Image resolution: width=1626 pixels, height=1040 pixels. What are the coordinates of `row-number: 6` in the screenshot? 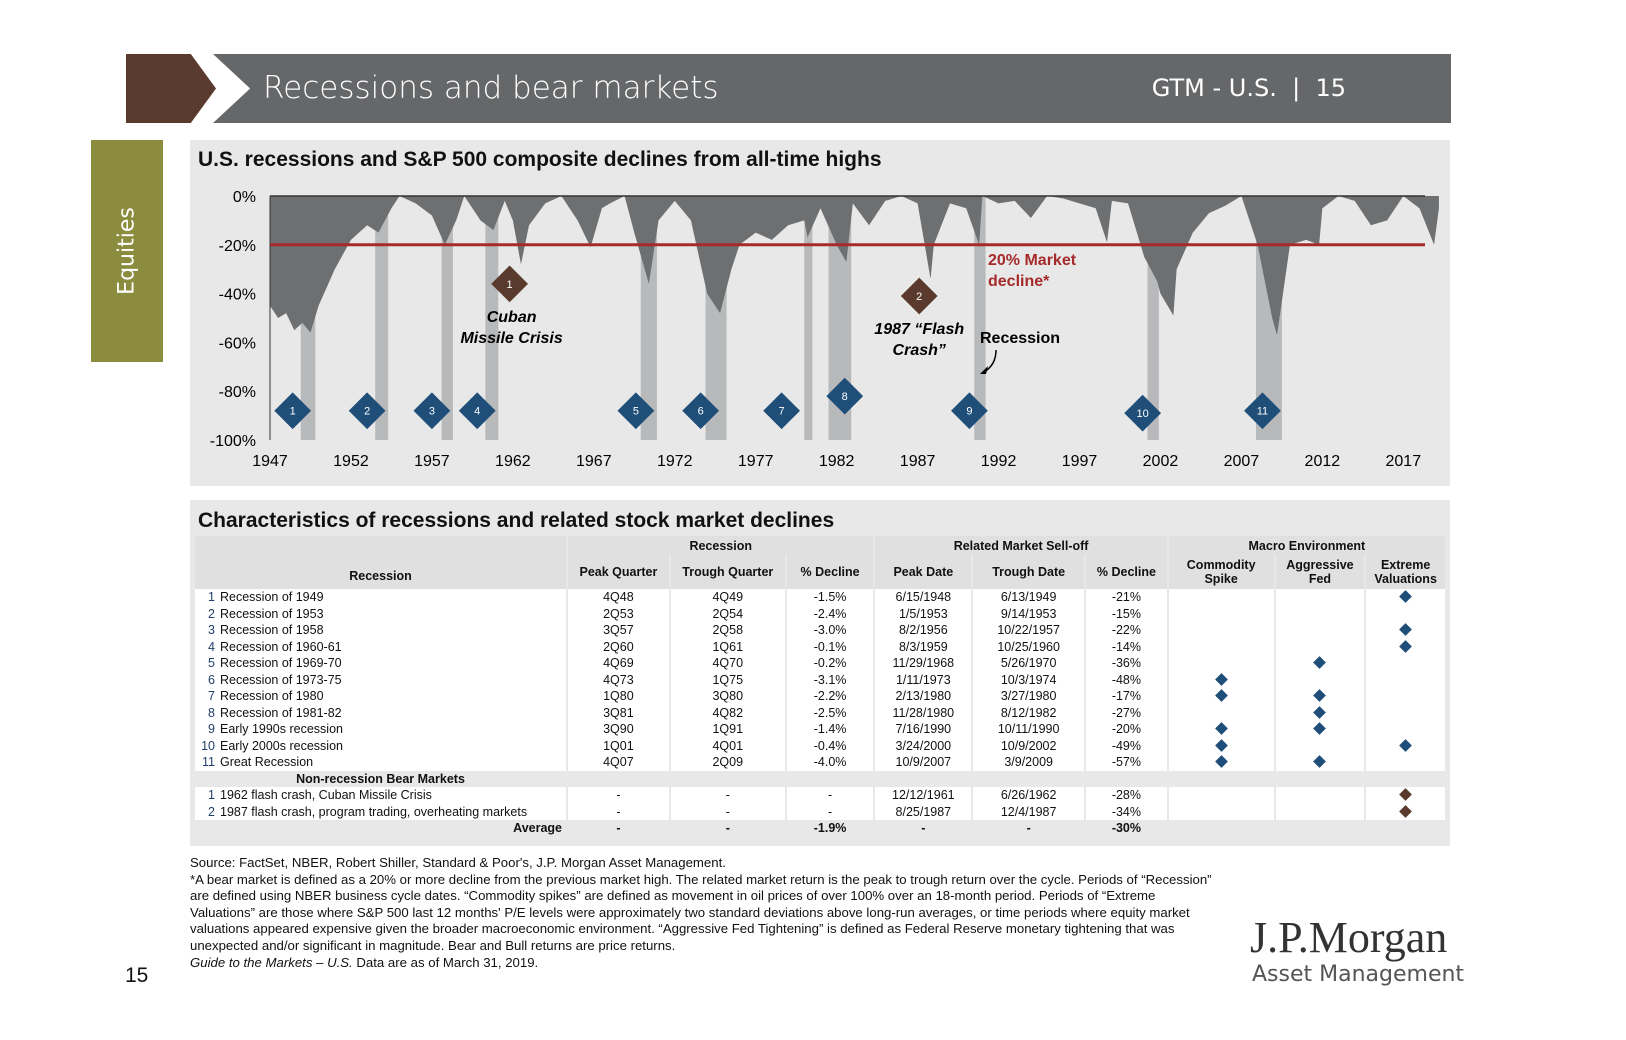 It's located at (211, 679).